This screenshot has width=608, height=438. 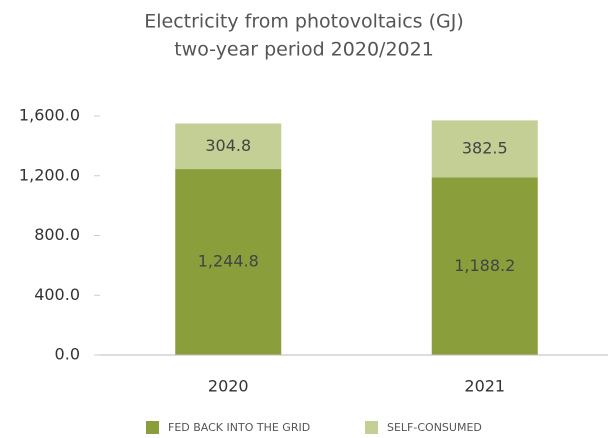 What do you see at coordinates (57, 294) in the screenshot?
I see `y-tick-label: 400.0` at bounding box center [57, 294].